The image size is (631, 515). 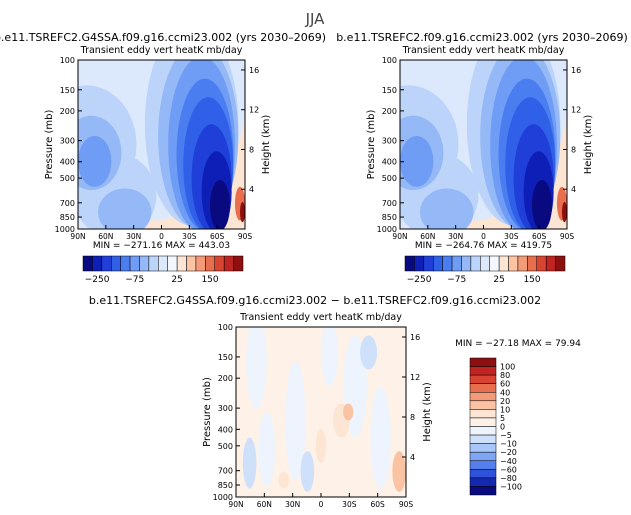 What do you see at coordinates (507, 367) in the screenshot?
I see `colorbar-label: 100` at bounding box center [507, 367].